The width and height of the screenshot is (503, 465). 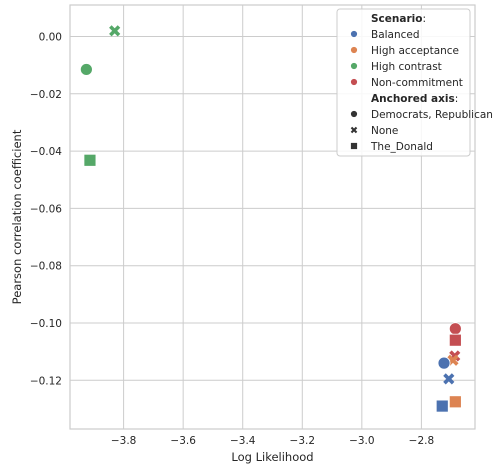 I want to click on y-tick-label: 0.00, so click(x=50, y=38).